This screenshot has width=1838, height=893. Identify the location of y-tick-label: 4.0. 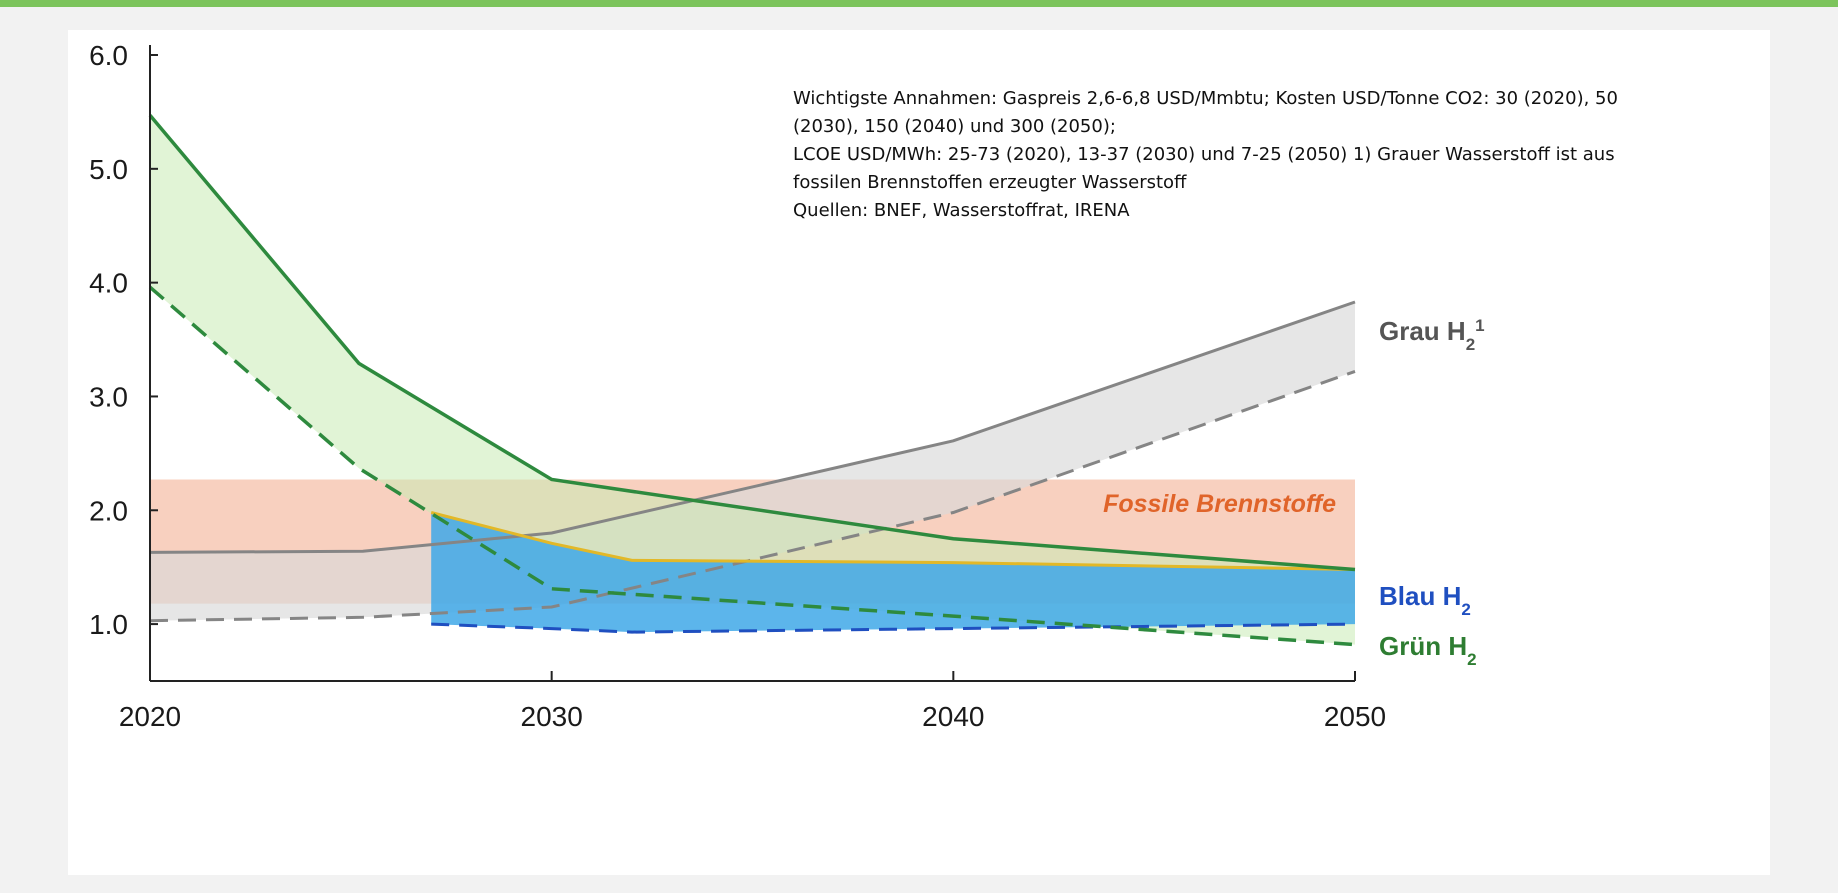
(108, 283).